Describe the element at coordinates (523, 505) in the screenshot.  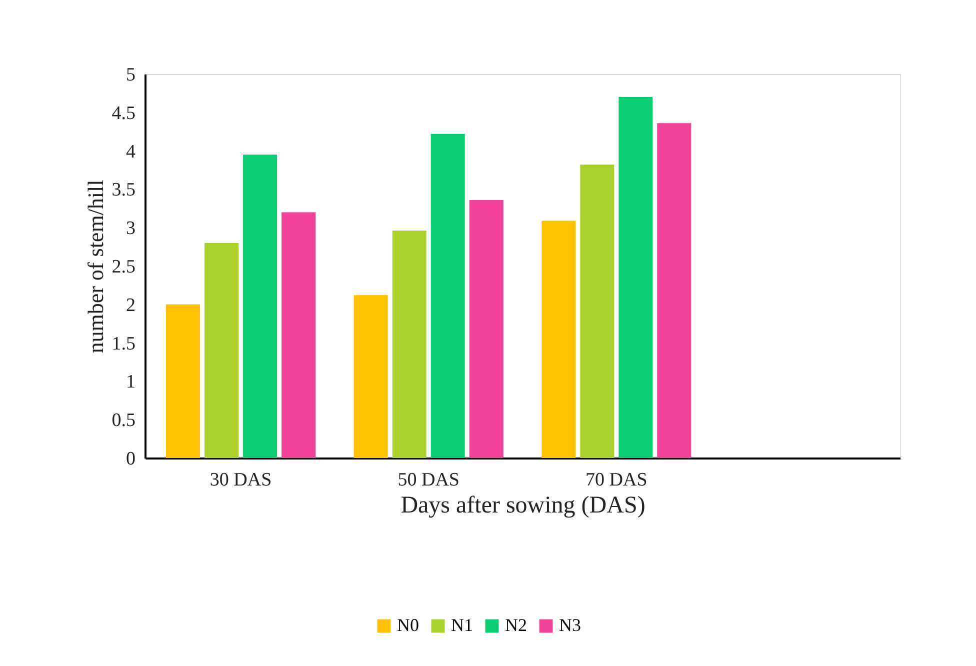
I see `x-axis-title: Days after sowing (DAS)` at that location.